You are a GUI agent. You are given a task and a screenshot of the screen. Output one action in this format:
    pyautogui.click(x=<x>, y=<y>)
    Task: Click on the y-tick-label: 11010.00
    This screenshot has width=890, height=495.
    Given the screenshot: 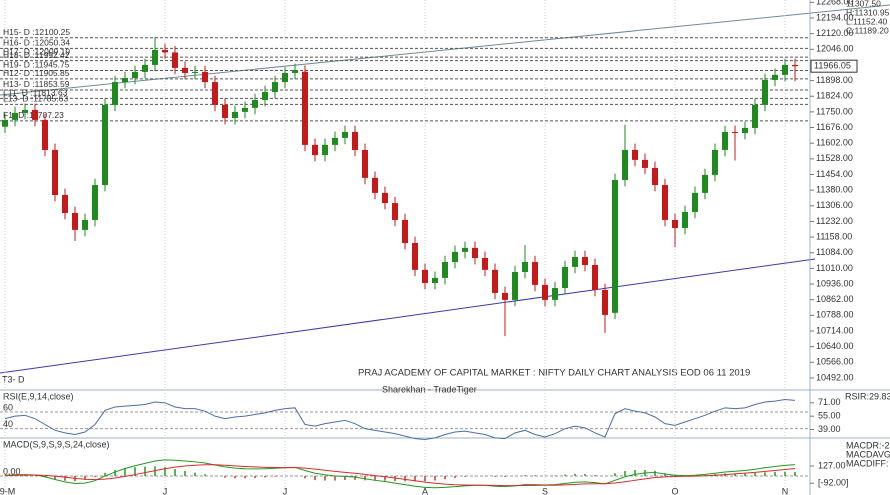 What is the action you would take?
    pyautogui.click(x=834, y=268)
    